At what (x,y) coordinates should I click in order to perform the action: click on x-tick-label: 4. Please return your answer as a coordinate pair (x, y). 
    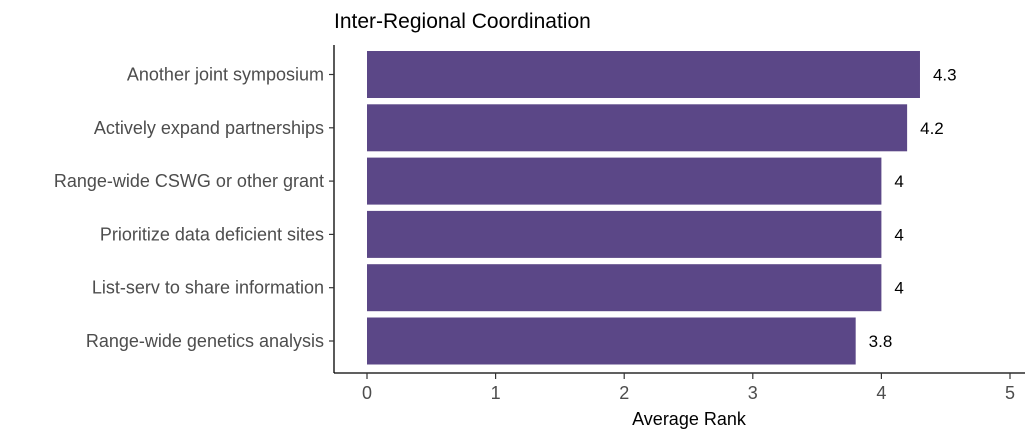
    Looking at the image, I should click on (881, 393).